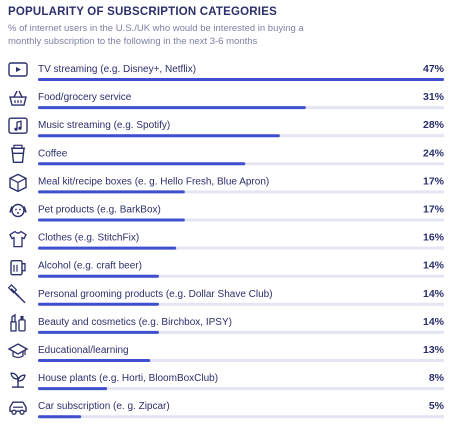  What do you see at coordinates (18, 408) in the screenshot?
I see `car-icon` at bounding box center [18, 408].